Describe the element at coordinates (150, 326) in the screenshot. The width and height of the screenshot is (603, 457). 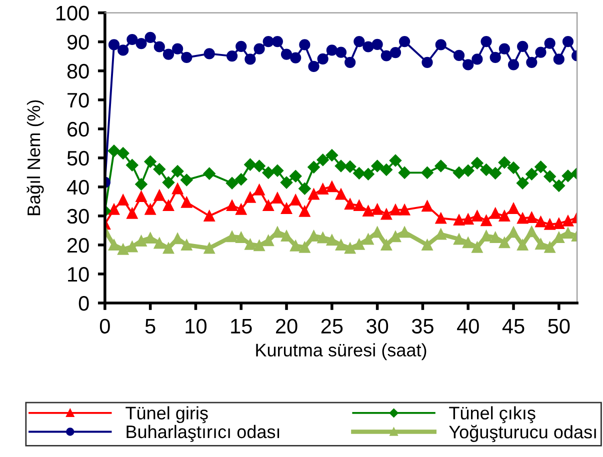
I see `x-tick-label: 5` at that location.